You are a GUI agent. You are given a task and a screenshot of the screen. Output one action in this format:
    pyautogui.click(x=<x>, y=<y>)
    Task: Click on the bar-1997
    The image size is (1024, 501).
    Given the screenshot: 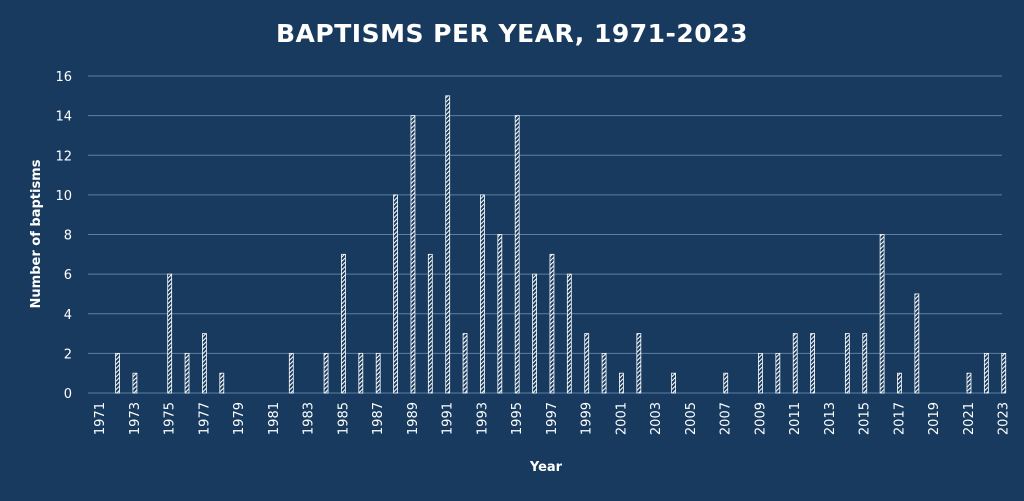 What is the action you would take?
    pyautogui.click(x=552, y=323)
    